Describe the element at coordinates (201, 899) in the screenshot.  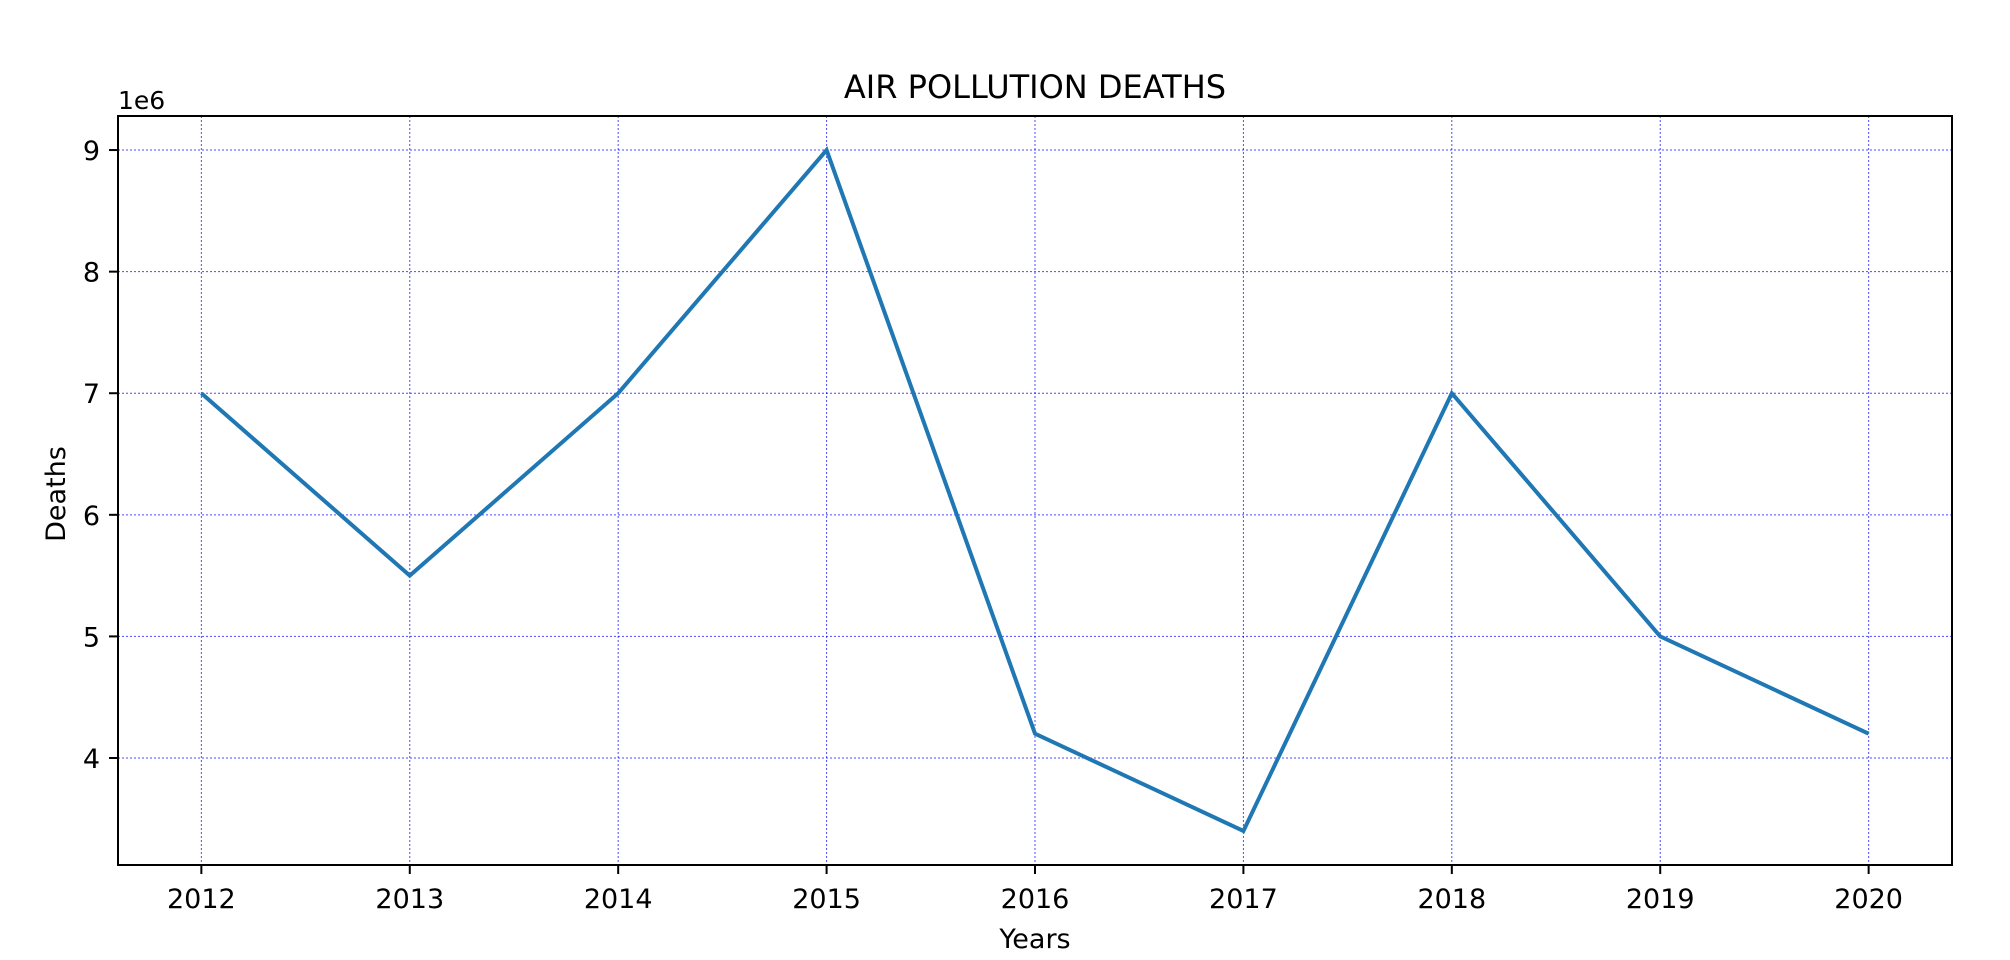
I see `x-tick-label: 2012` at that location.